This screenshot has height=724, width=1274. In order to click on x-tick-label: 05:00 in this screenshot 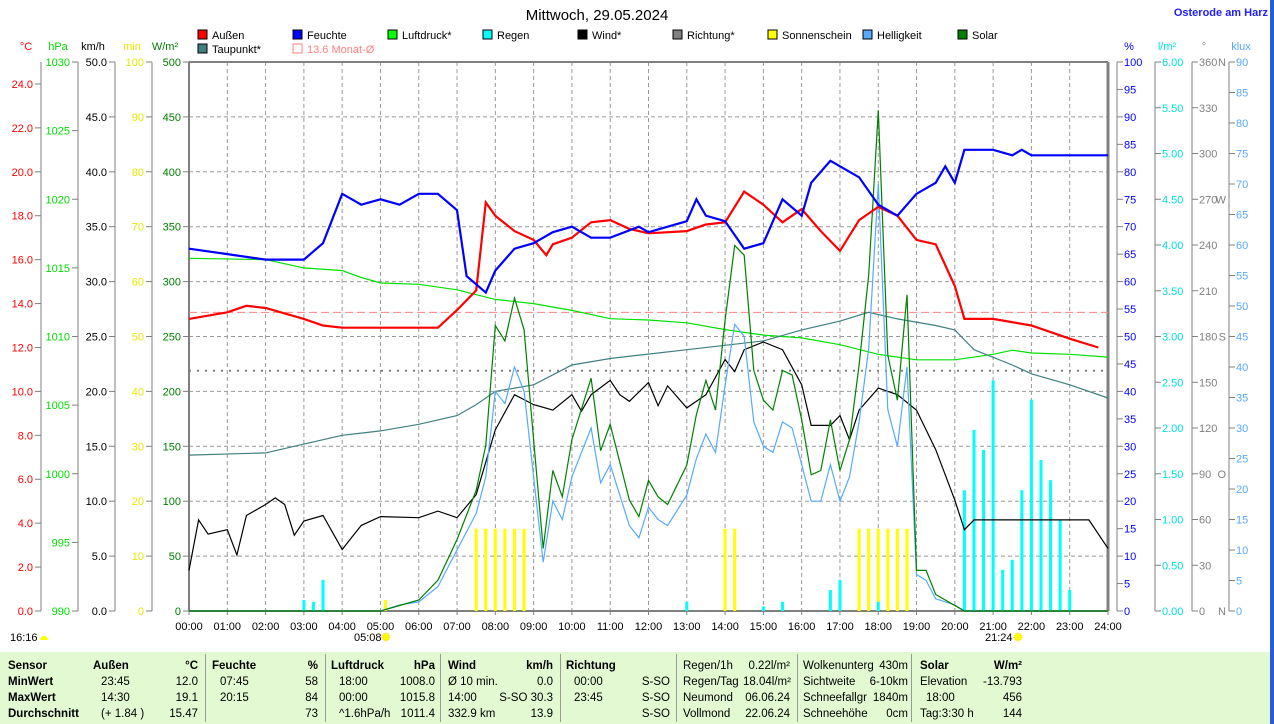, I will do `click(381, 627)`.